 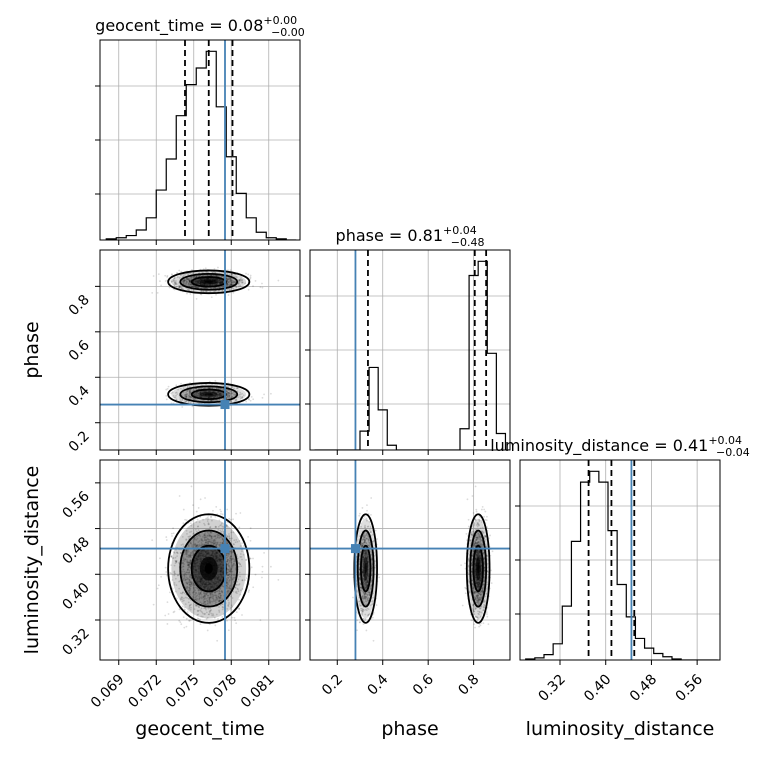 What do you see at coordinates (200, 350) in the screenshot?
I see `grid` at bounding box center [200, 350].